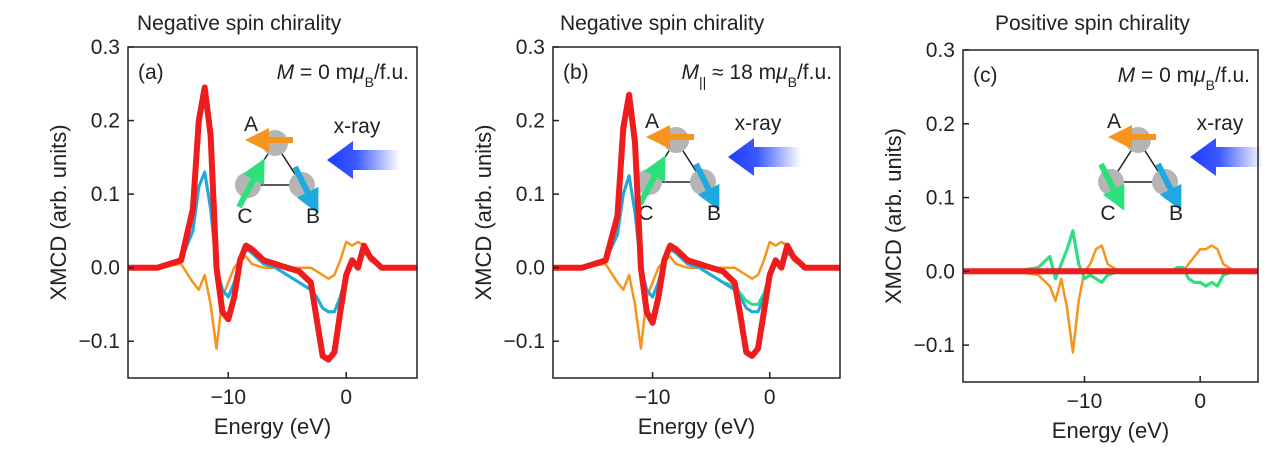 The height and width of the screenshot is (454, 1274). What do you see at coordinates (576, 72) in the screenshot?
I see `panel-label: (b)` at bounding box center [576, 72].